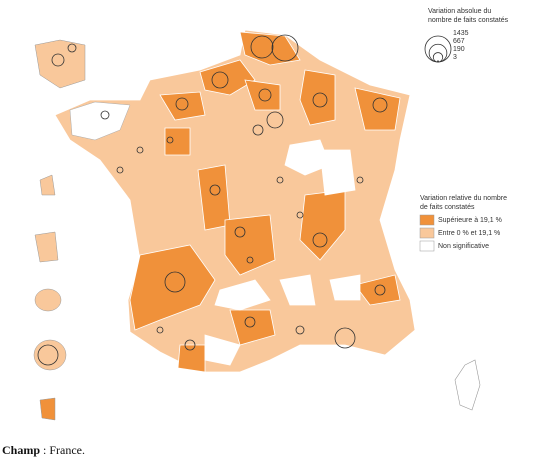 This screenshot has height=462, width=534. I want to click on size-legend-value: 190, so click(459, 49).